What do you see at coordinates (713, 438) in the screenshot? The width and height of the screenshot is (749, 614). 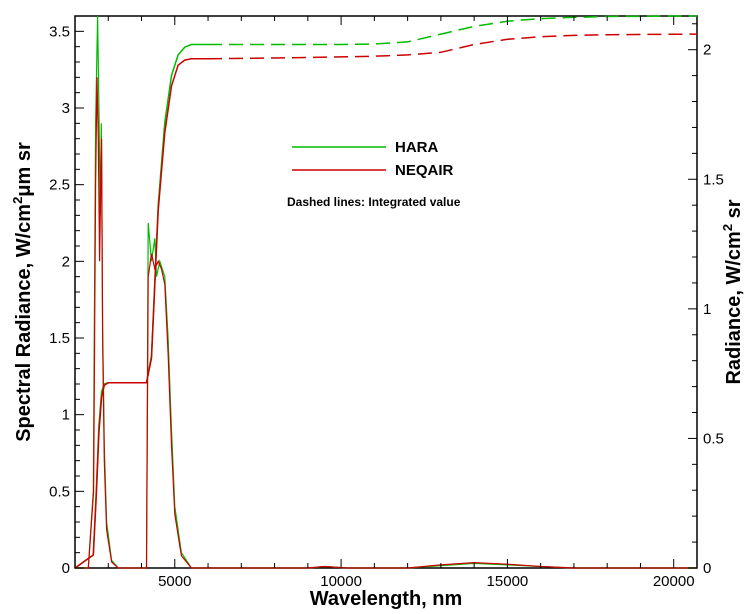 I see `y-right-tick-label: 0.5` at bounding box center [713, 438].